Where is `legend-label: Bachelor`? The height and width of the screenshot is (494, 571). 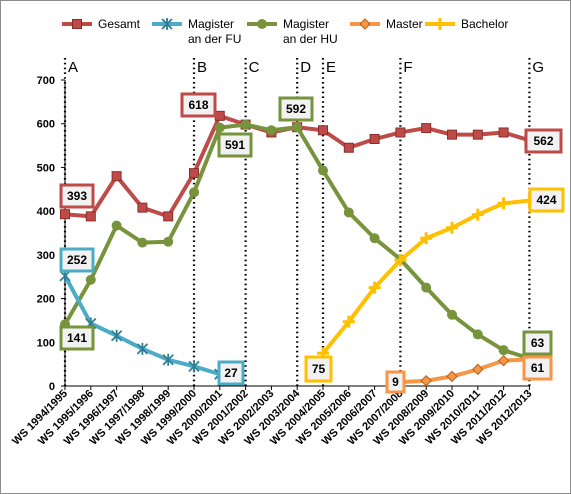
legend-label: Bachelor is located at coordinates (484, 24).